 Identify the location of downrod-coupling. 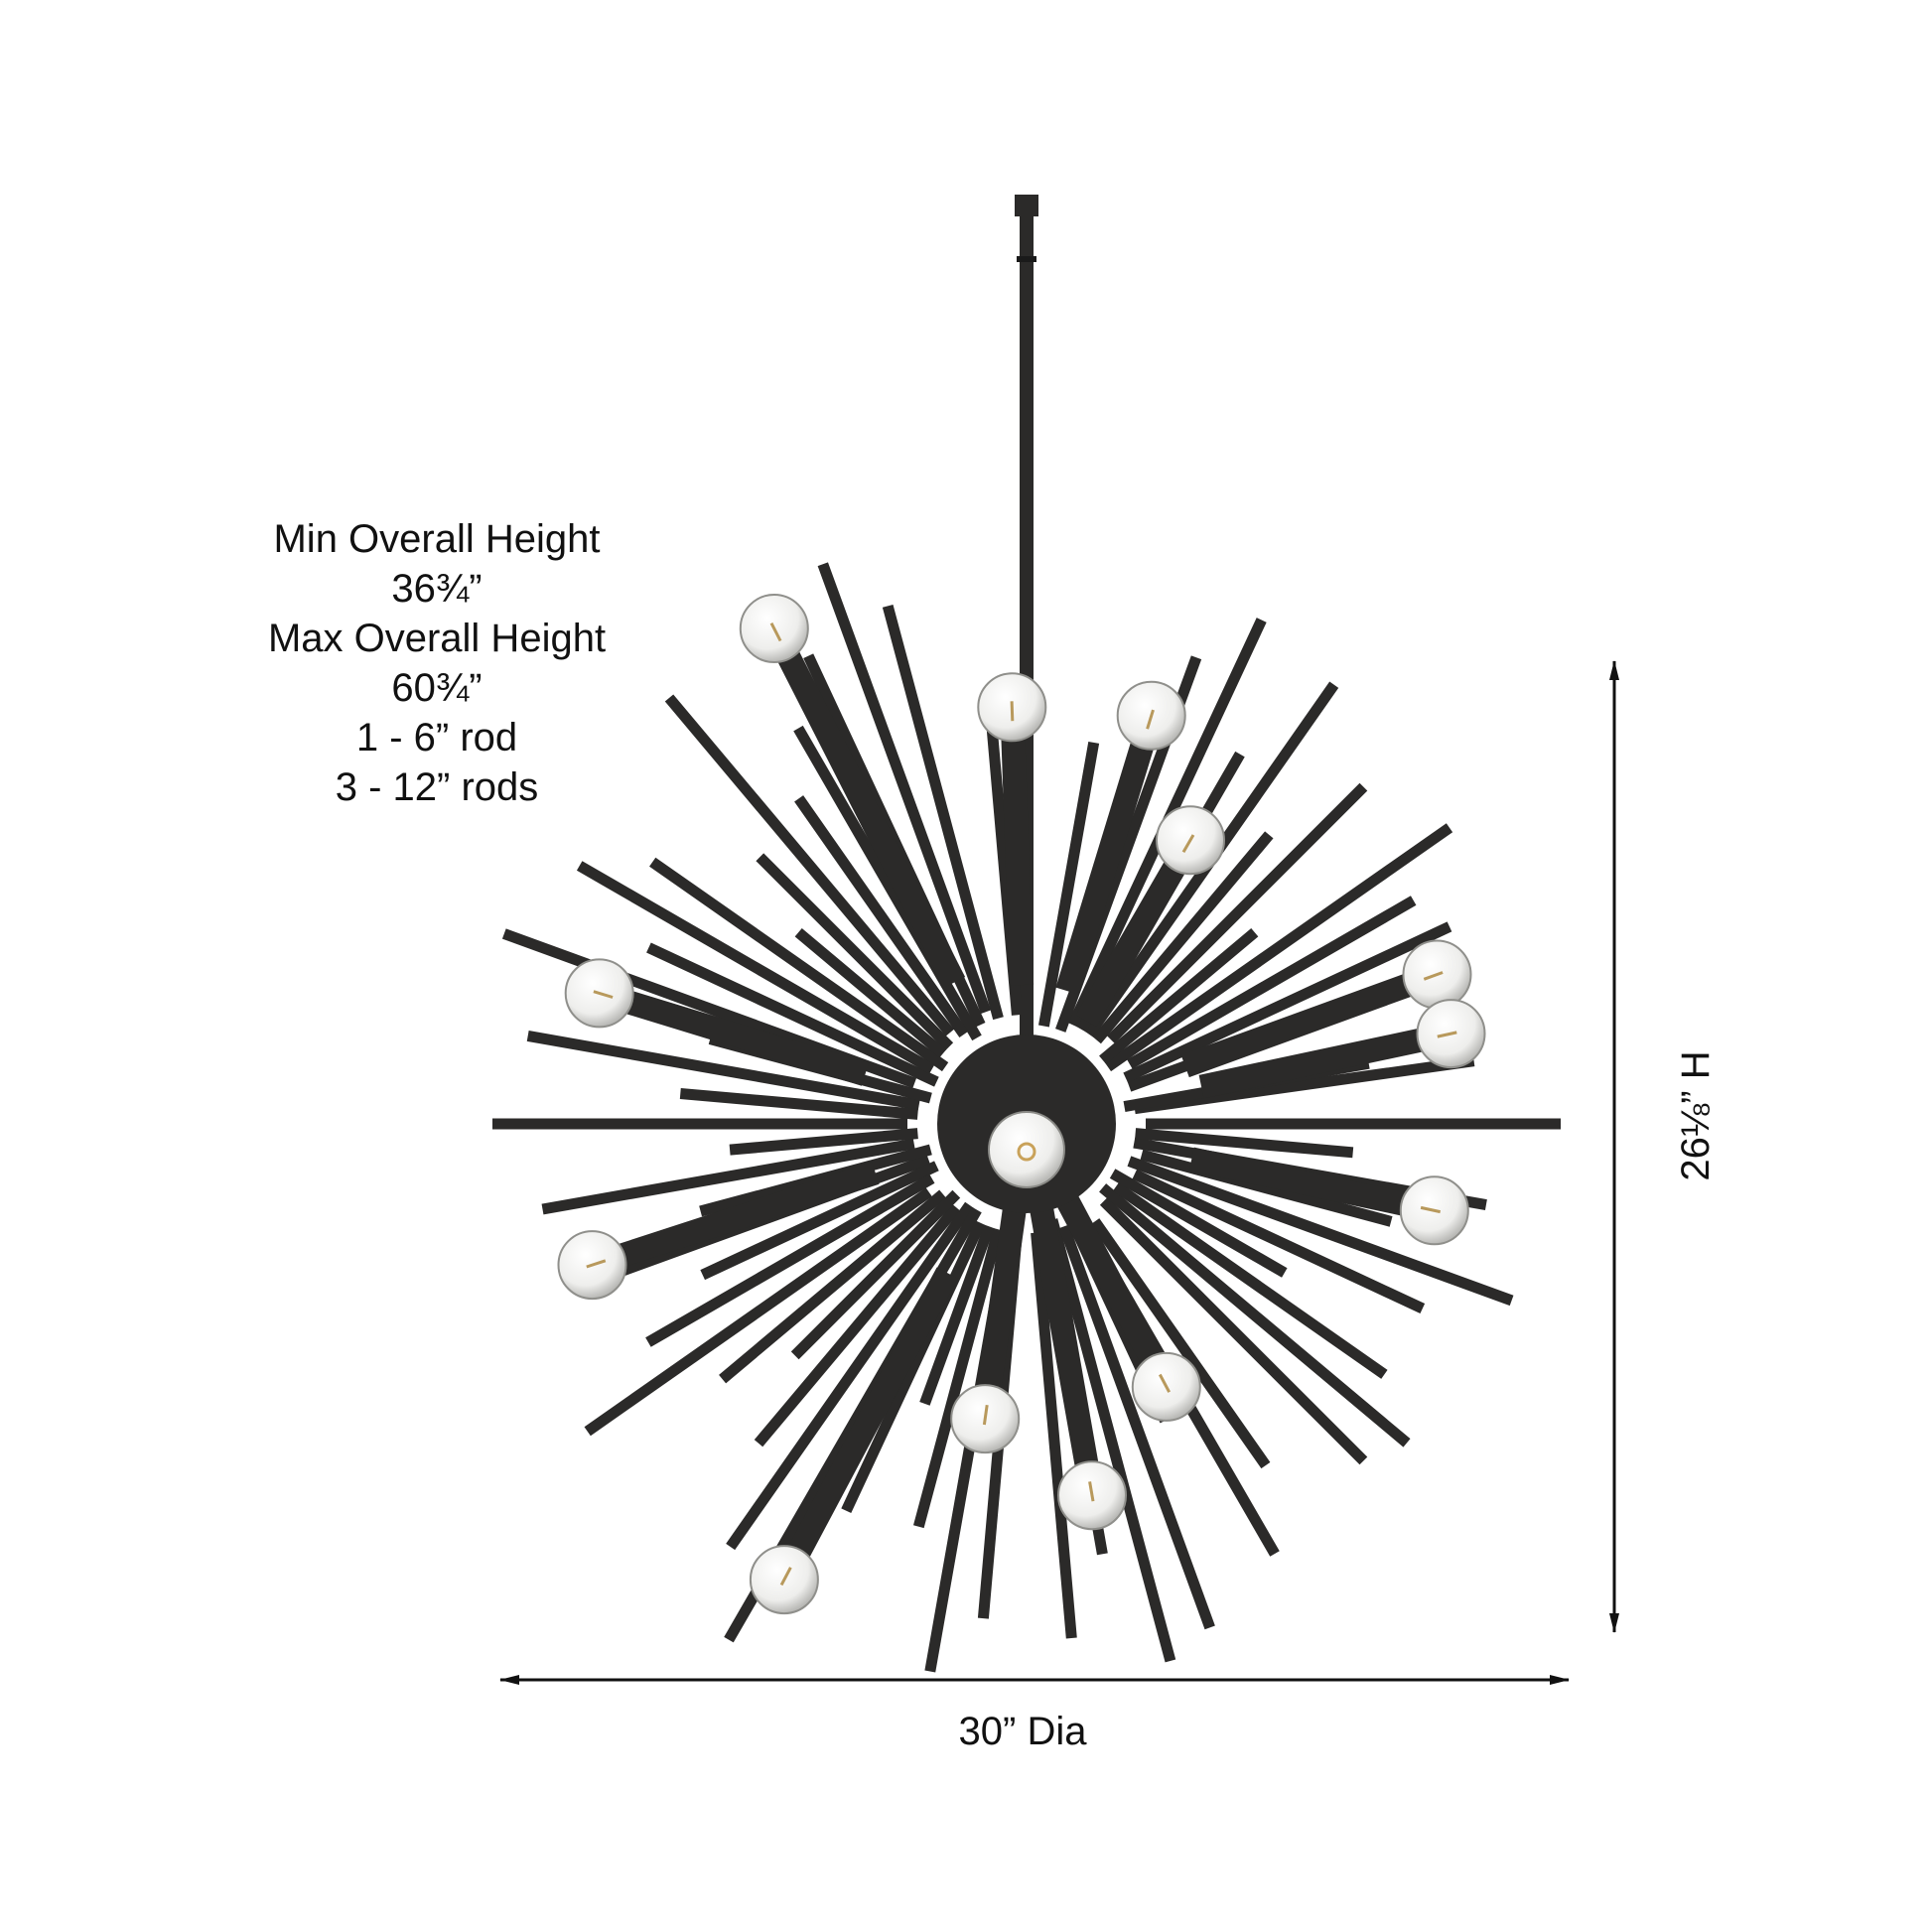
(1026, 259).